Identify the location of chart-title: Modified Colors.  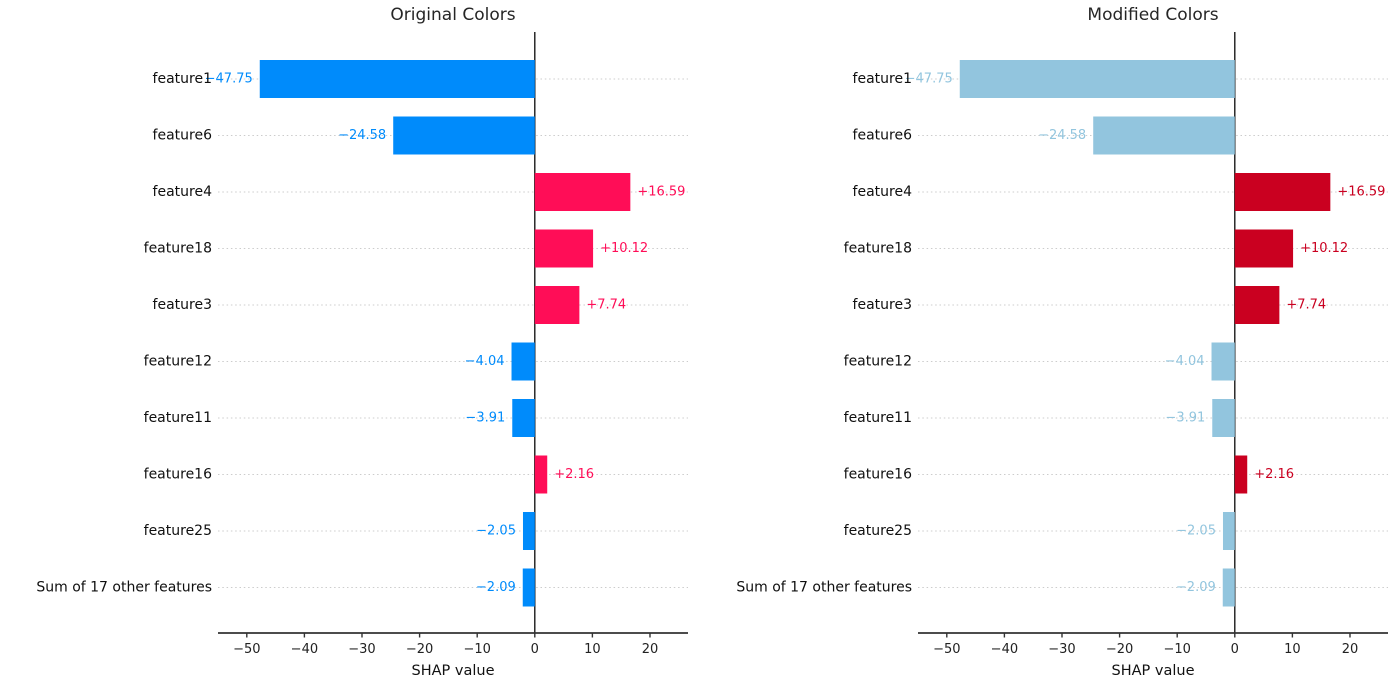
(1153, 15).